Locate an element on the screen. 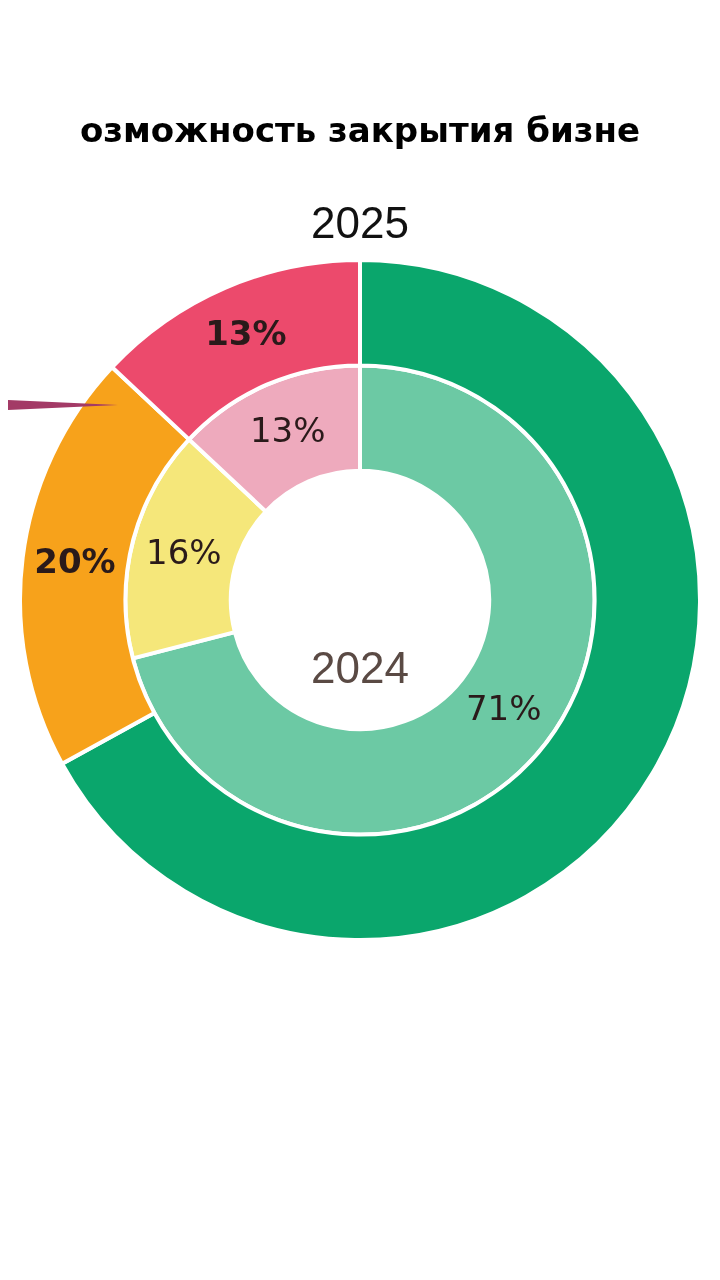 The height and width of the screenshot is (1280, 720). slice-label: 2025 is located at coordinates (360, 223).